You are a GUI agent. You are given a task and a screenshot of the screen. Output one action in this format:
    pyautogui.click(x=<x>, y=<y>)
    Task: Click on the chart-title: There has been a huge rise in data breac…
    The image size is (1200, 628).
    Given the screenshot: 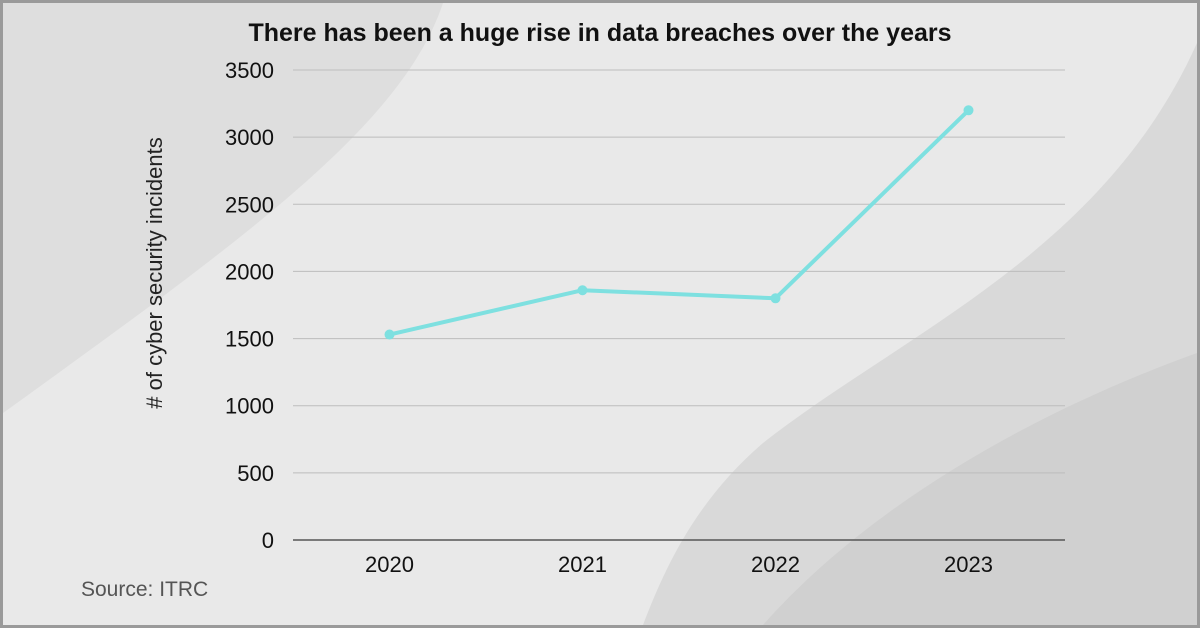 What is the action you would take?
    pyautogui.click(x=600, y=33)
    